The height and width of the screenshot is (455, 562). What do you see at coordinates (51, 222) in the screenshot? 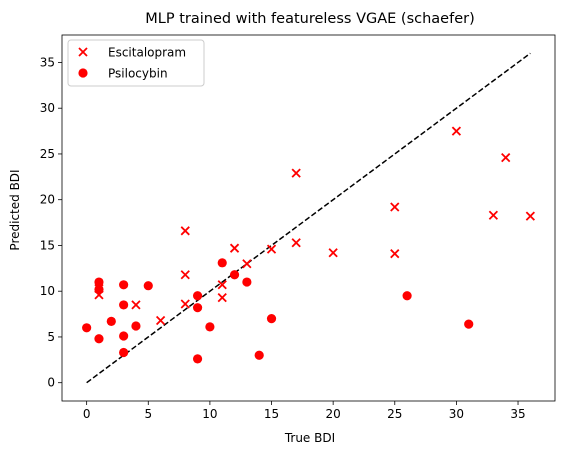
I see `y-axis-ticks: 0 5 10 15 20 25 30 35` at bounding box center [51, 222].